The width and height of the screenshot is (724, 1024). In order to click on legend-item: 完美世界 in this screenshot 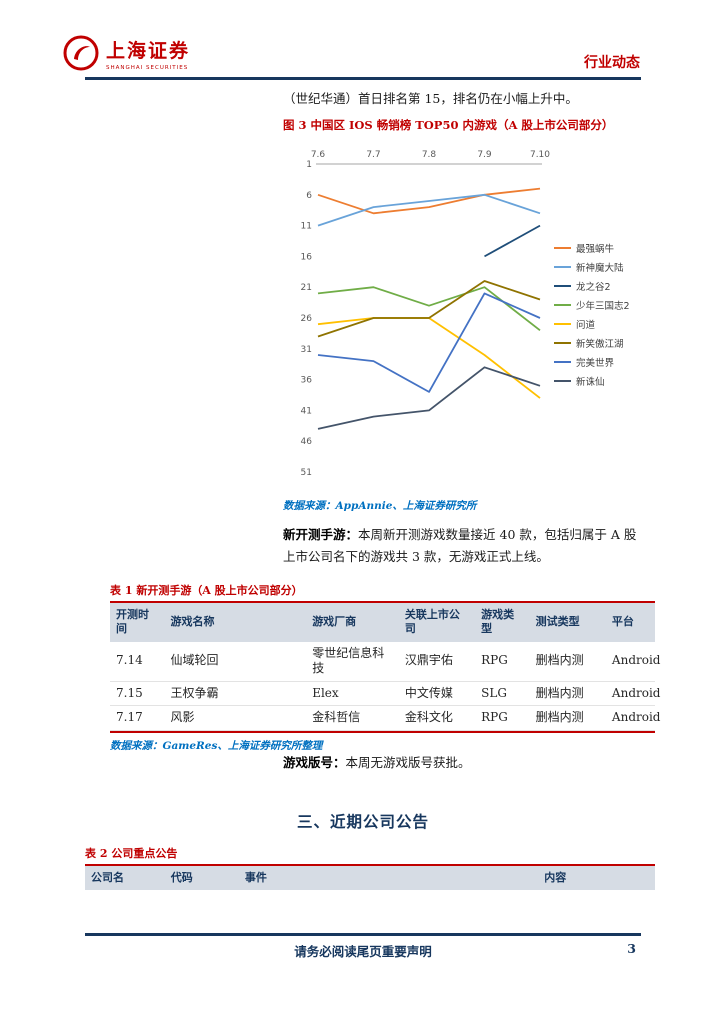, I will do `click(592, 362)`.